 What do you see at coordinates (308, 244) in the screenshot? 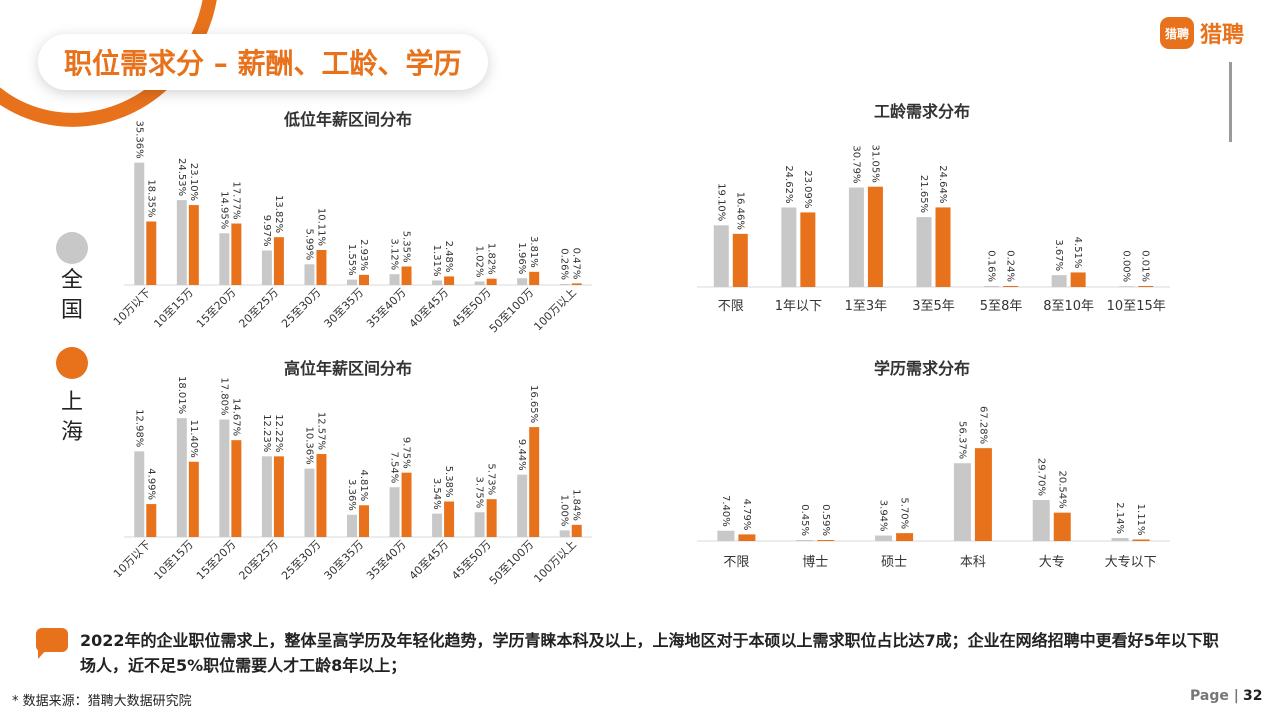
I see `low_salary-data-label: 5.99%` at bounding box center [308, 244].